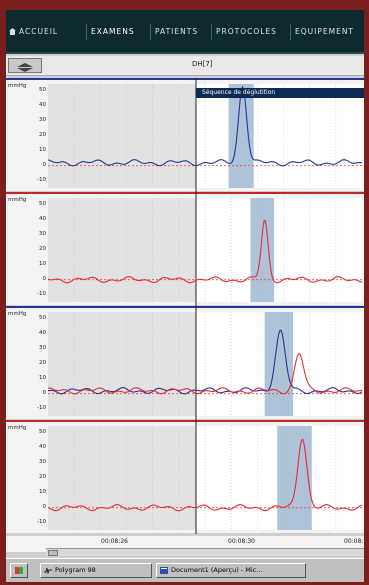 Image resolution: width=369 pixels, height=585 pixels. I want to click on channel-scroll-control, so click(25, 65).